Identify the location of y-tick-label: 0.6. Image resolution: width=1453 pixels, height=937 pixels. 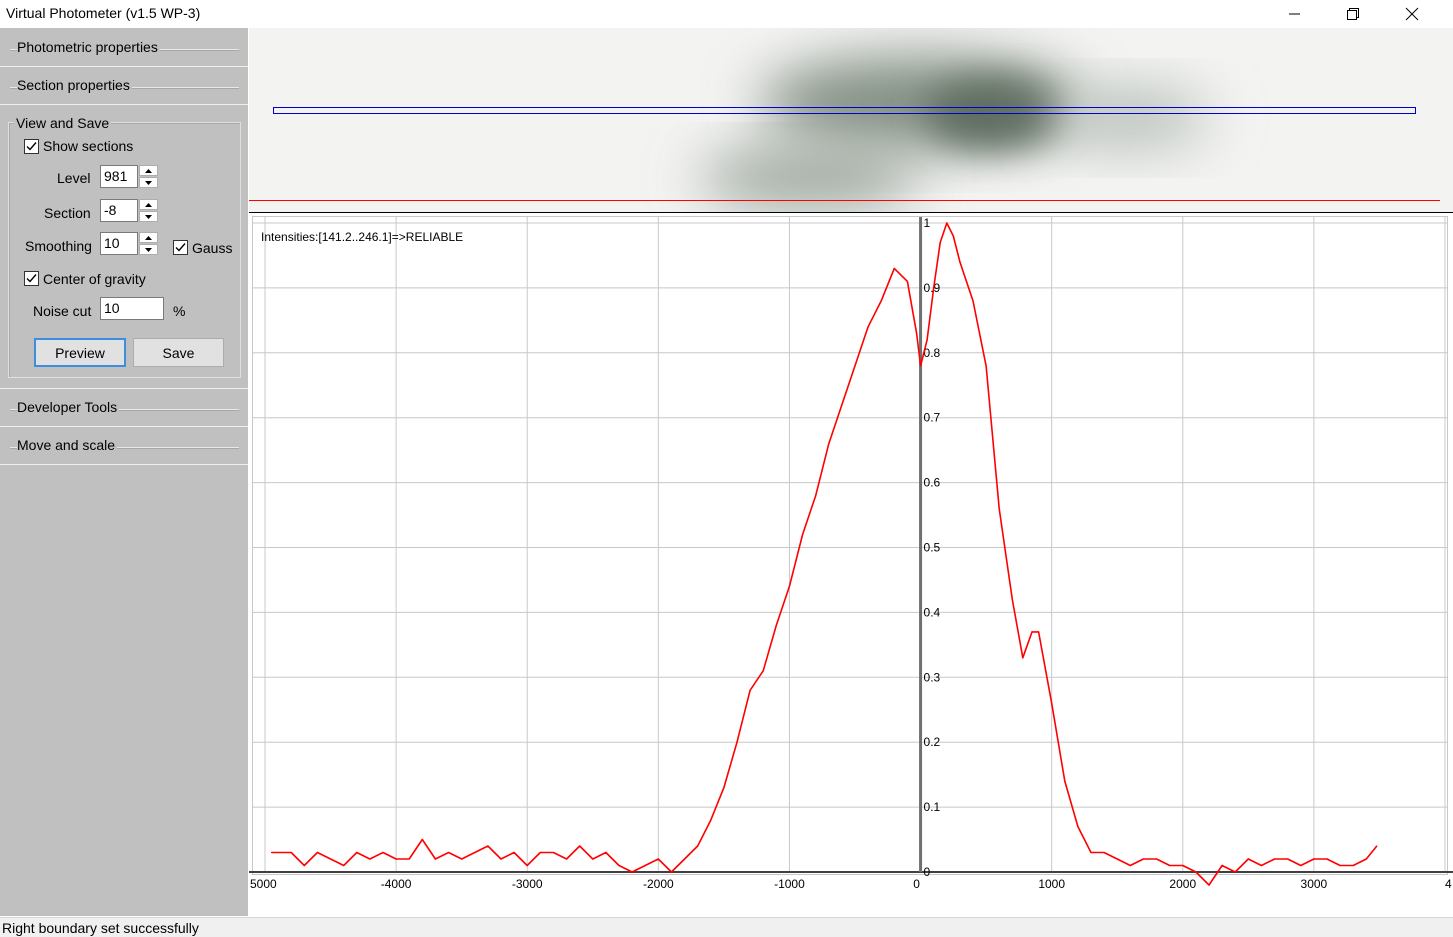
(932, 483).